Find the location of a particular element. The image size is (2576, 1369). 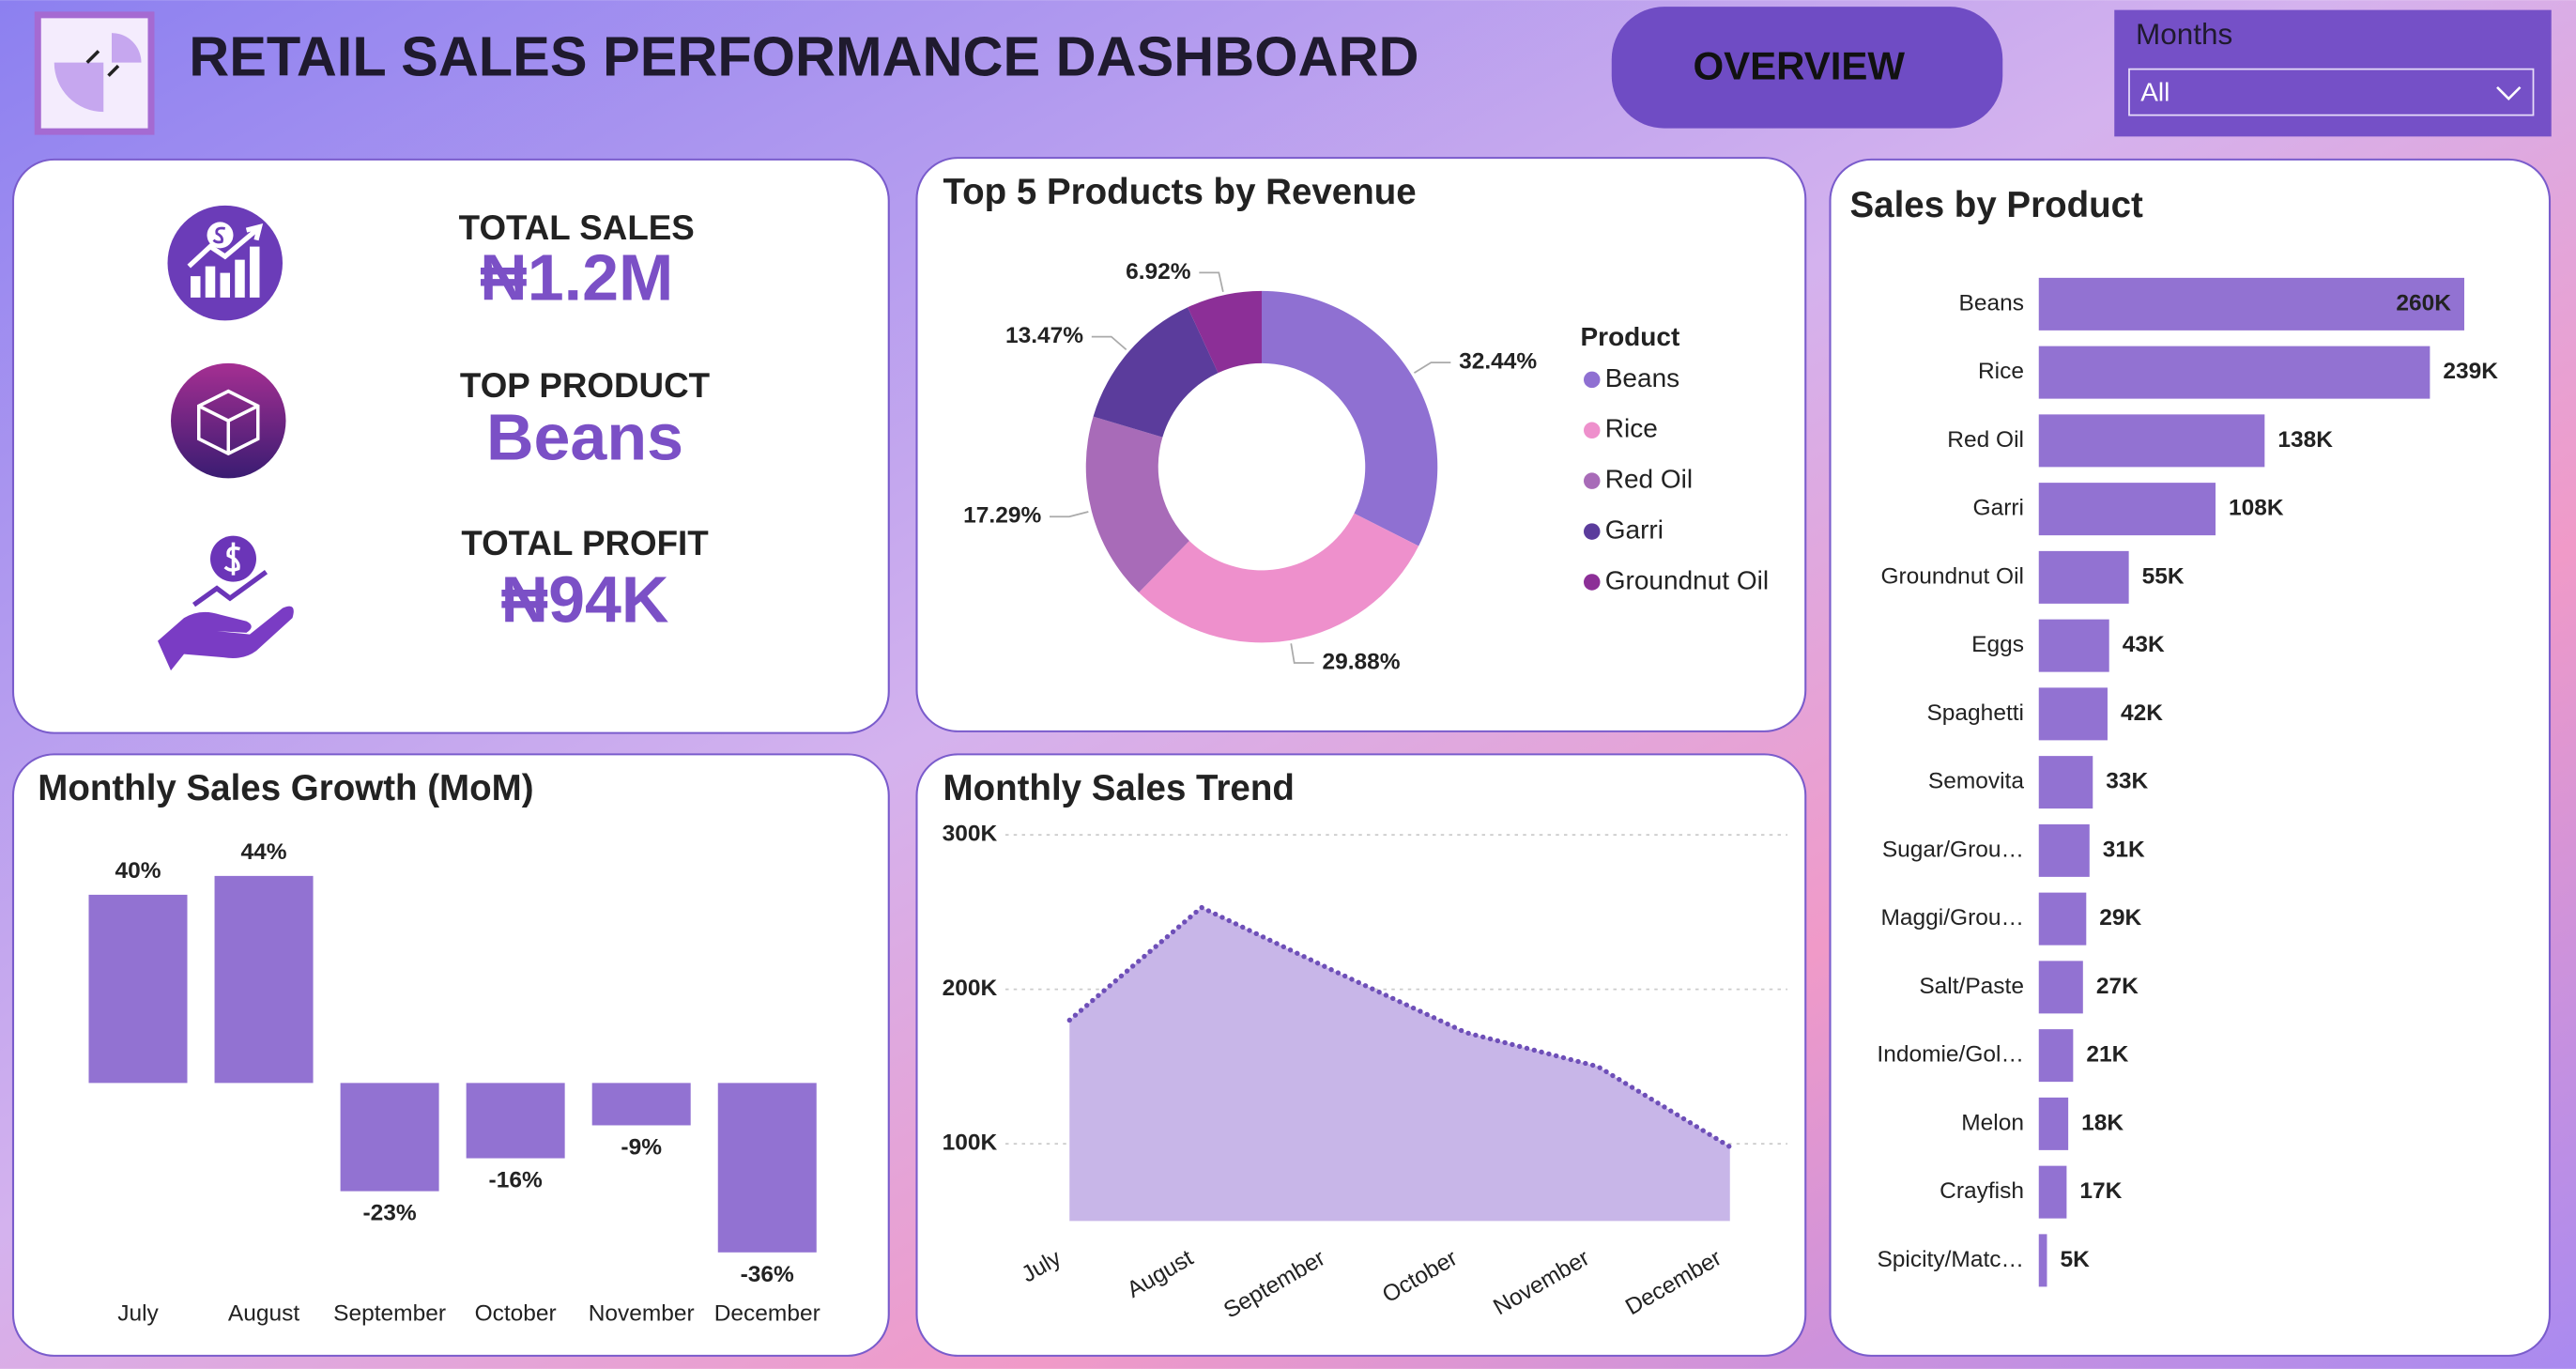

data-label: 17K is located at coordinates (2101, 1191).